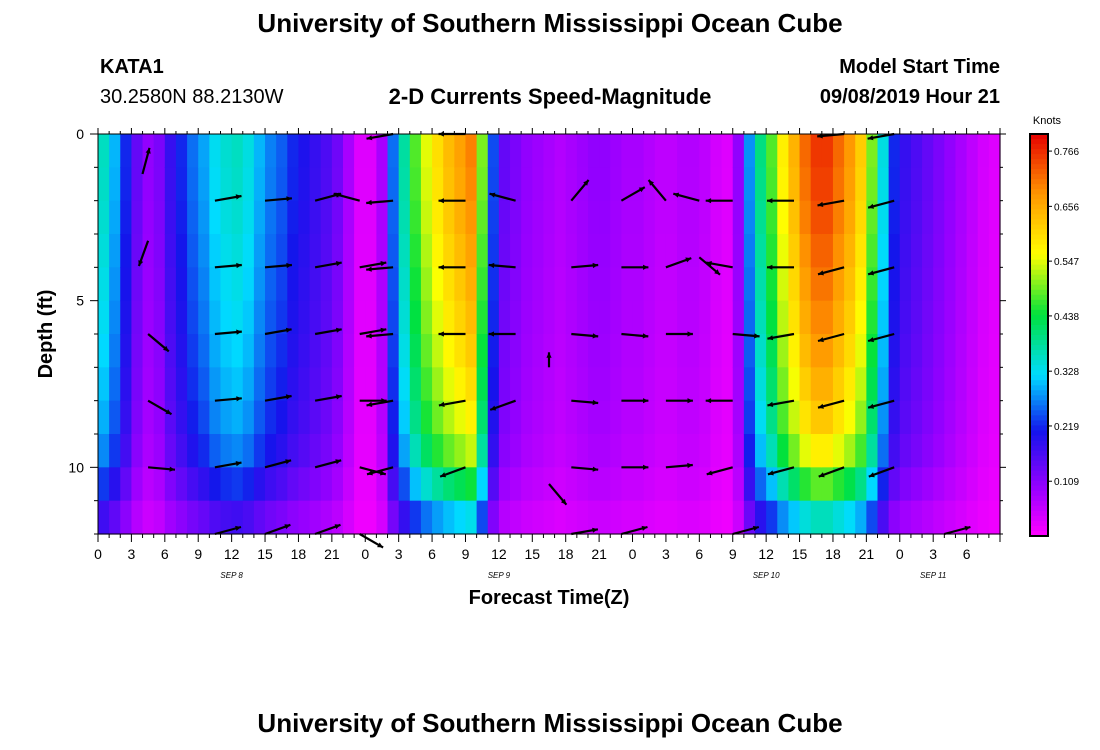 The height and width of the screenshot is (750, 1100). What do you see at coordinates (1066, 152) in the screenshot?
I see `colorbar-tick-label: 0.766` at bounding box center [1066, 152].